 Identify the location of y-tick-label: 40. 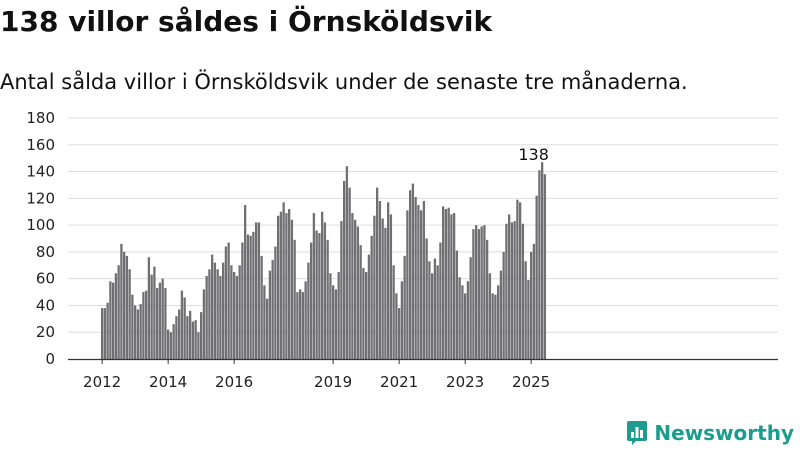
(45, 305).